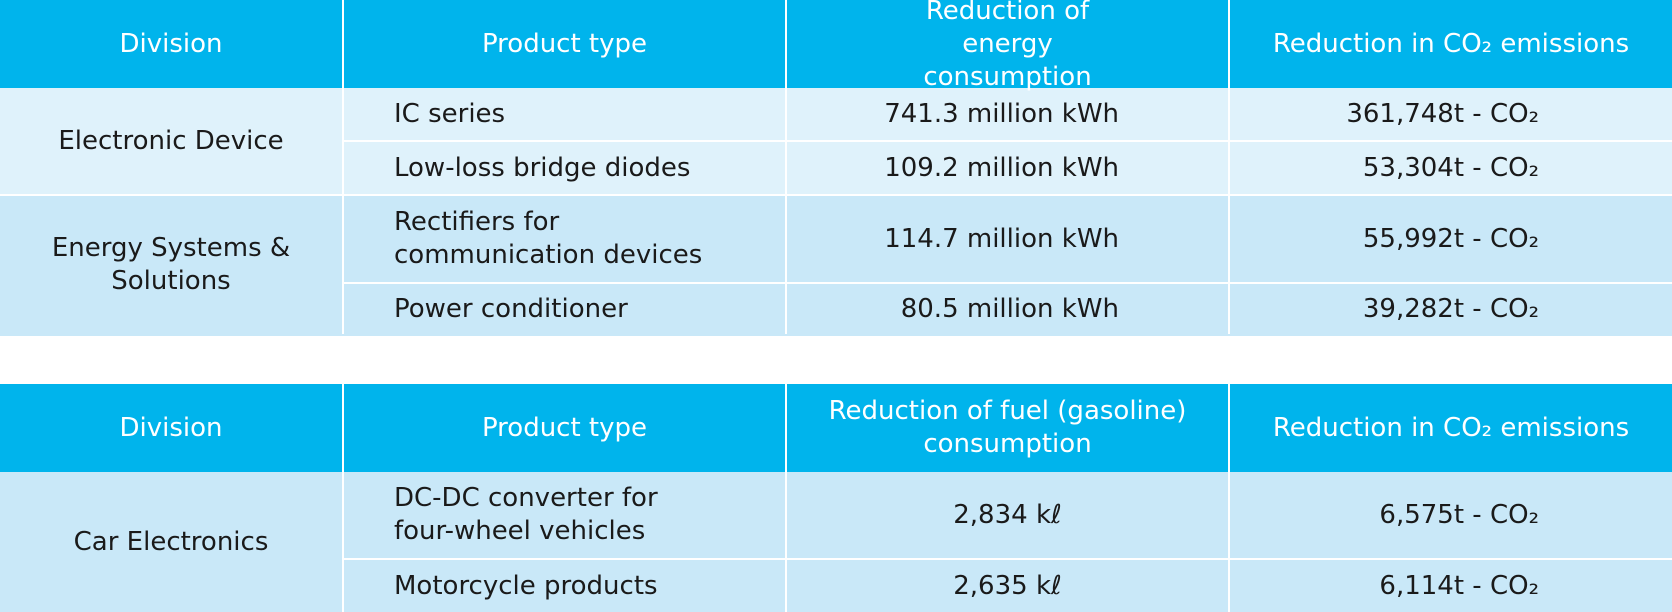  What do you see at coordinates (565, 168) in the screenshot?
I see `product-cell: Low-loss bridge diodes` at bounding box center [565, 168].